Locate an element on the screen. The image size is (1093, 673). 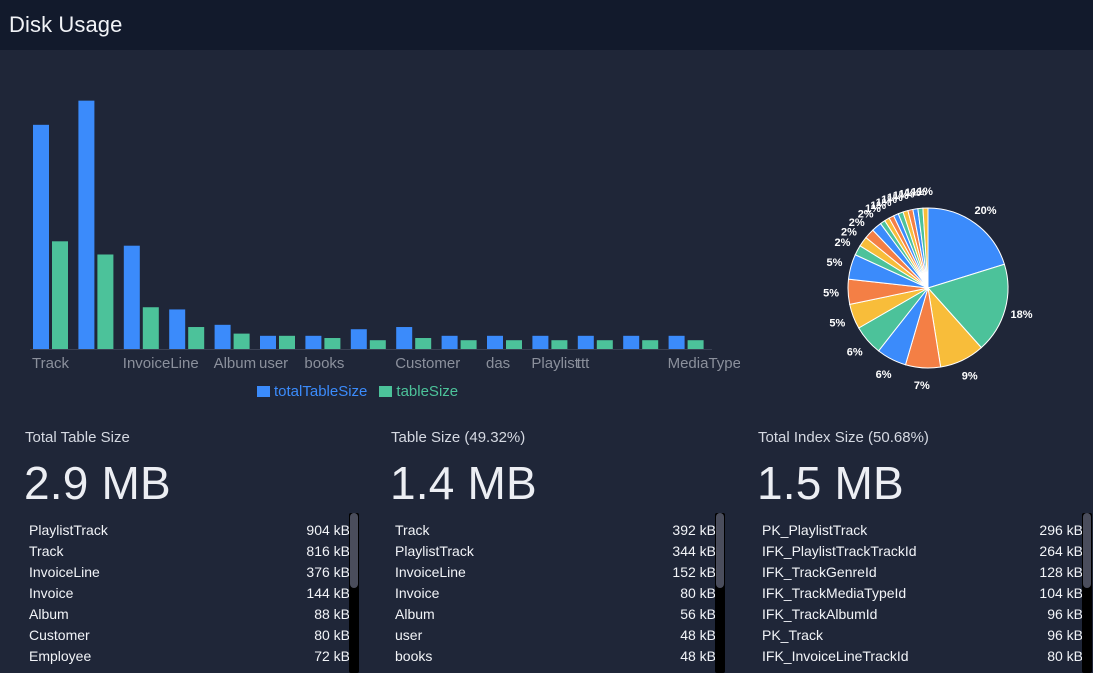
pie-slice-label: 6% is located at coordinates (884, 375).